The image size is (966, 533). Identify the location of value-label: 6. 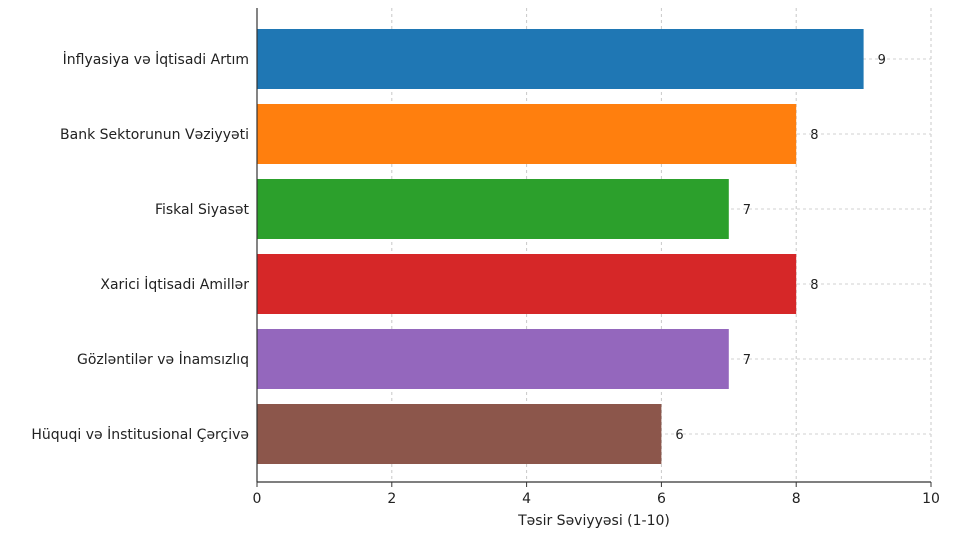
(679, 435).